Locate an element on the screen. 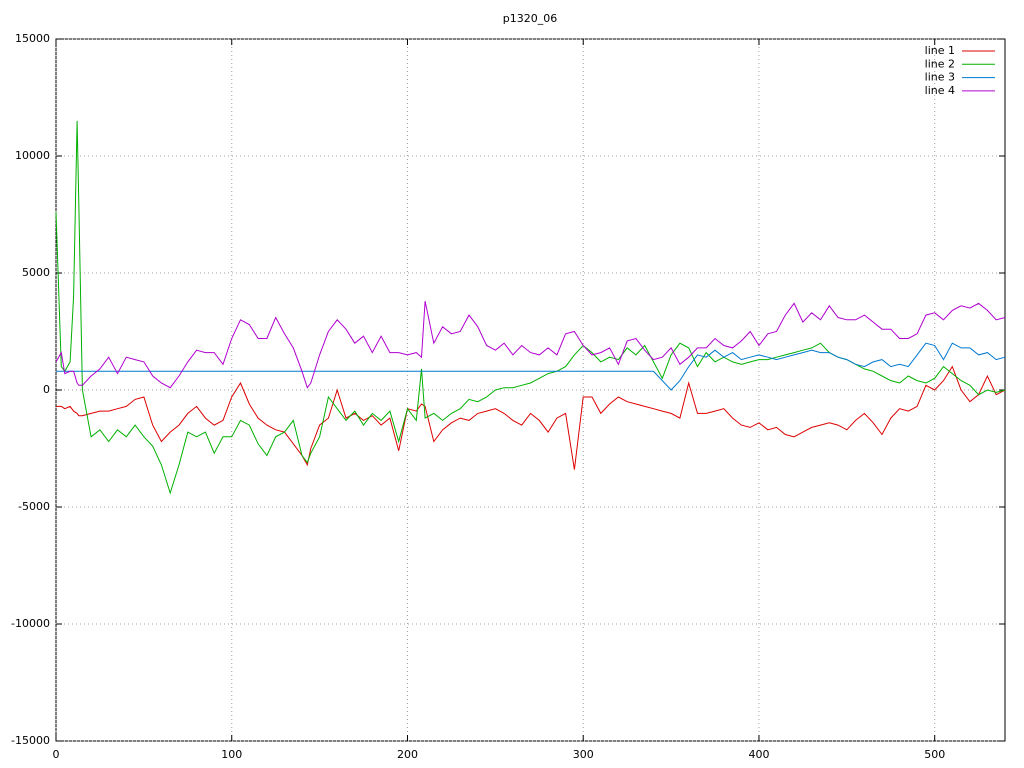 The height and width of the screenshot is (768, 1024). legend-label: line 4 is located at coordinates (940, 90).